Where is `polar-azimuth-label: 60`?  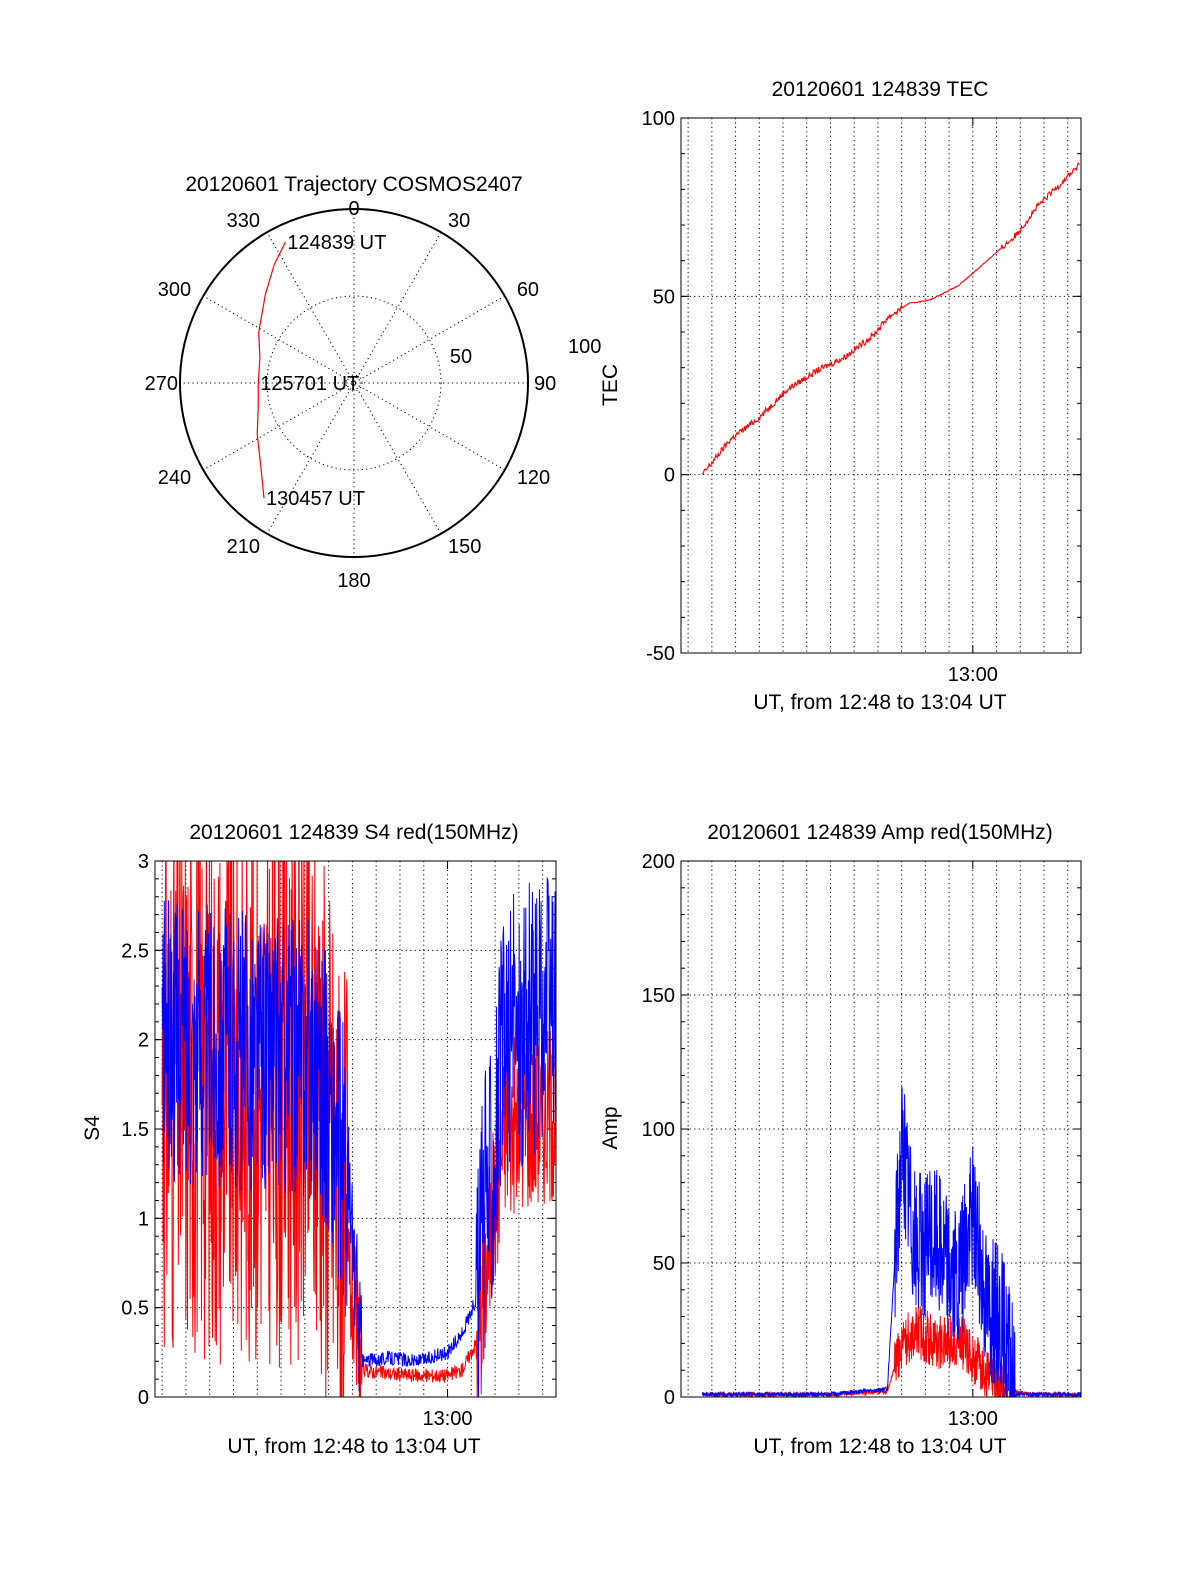
polar-azimuth-label: 60 is located at coordinates (528, 290).